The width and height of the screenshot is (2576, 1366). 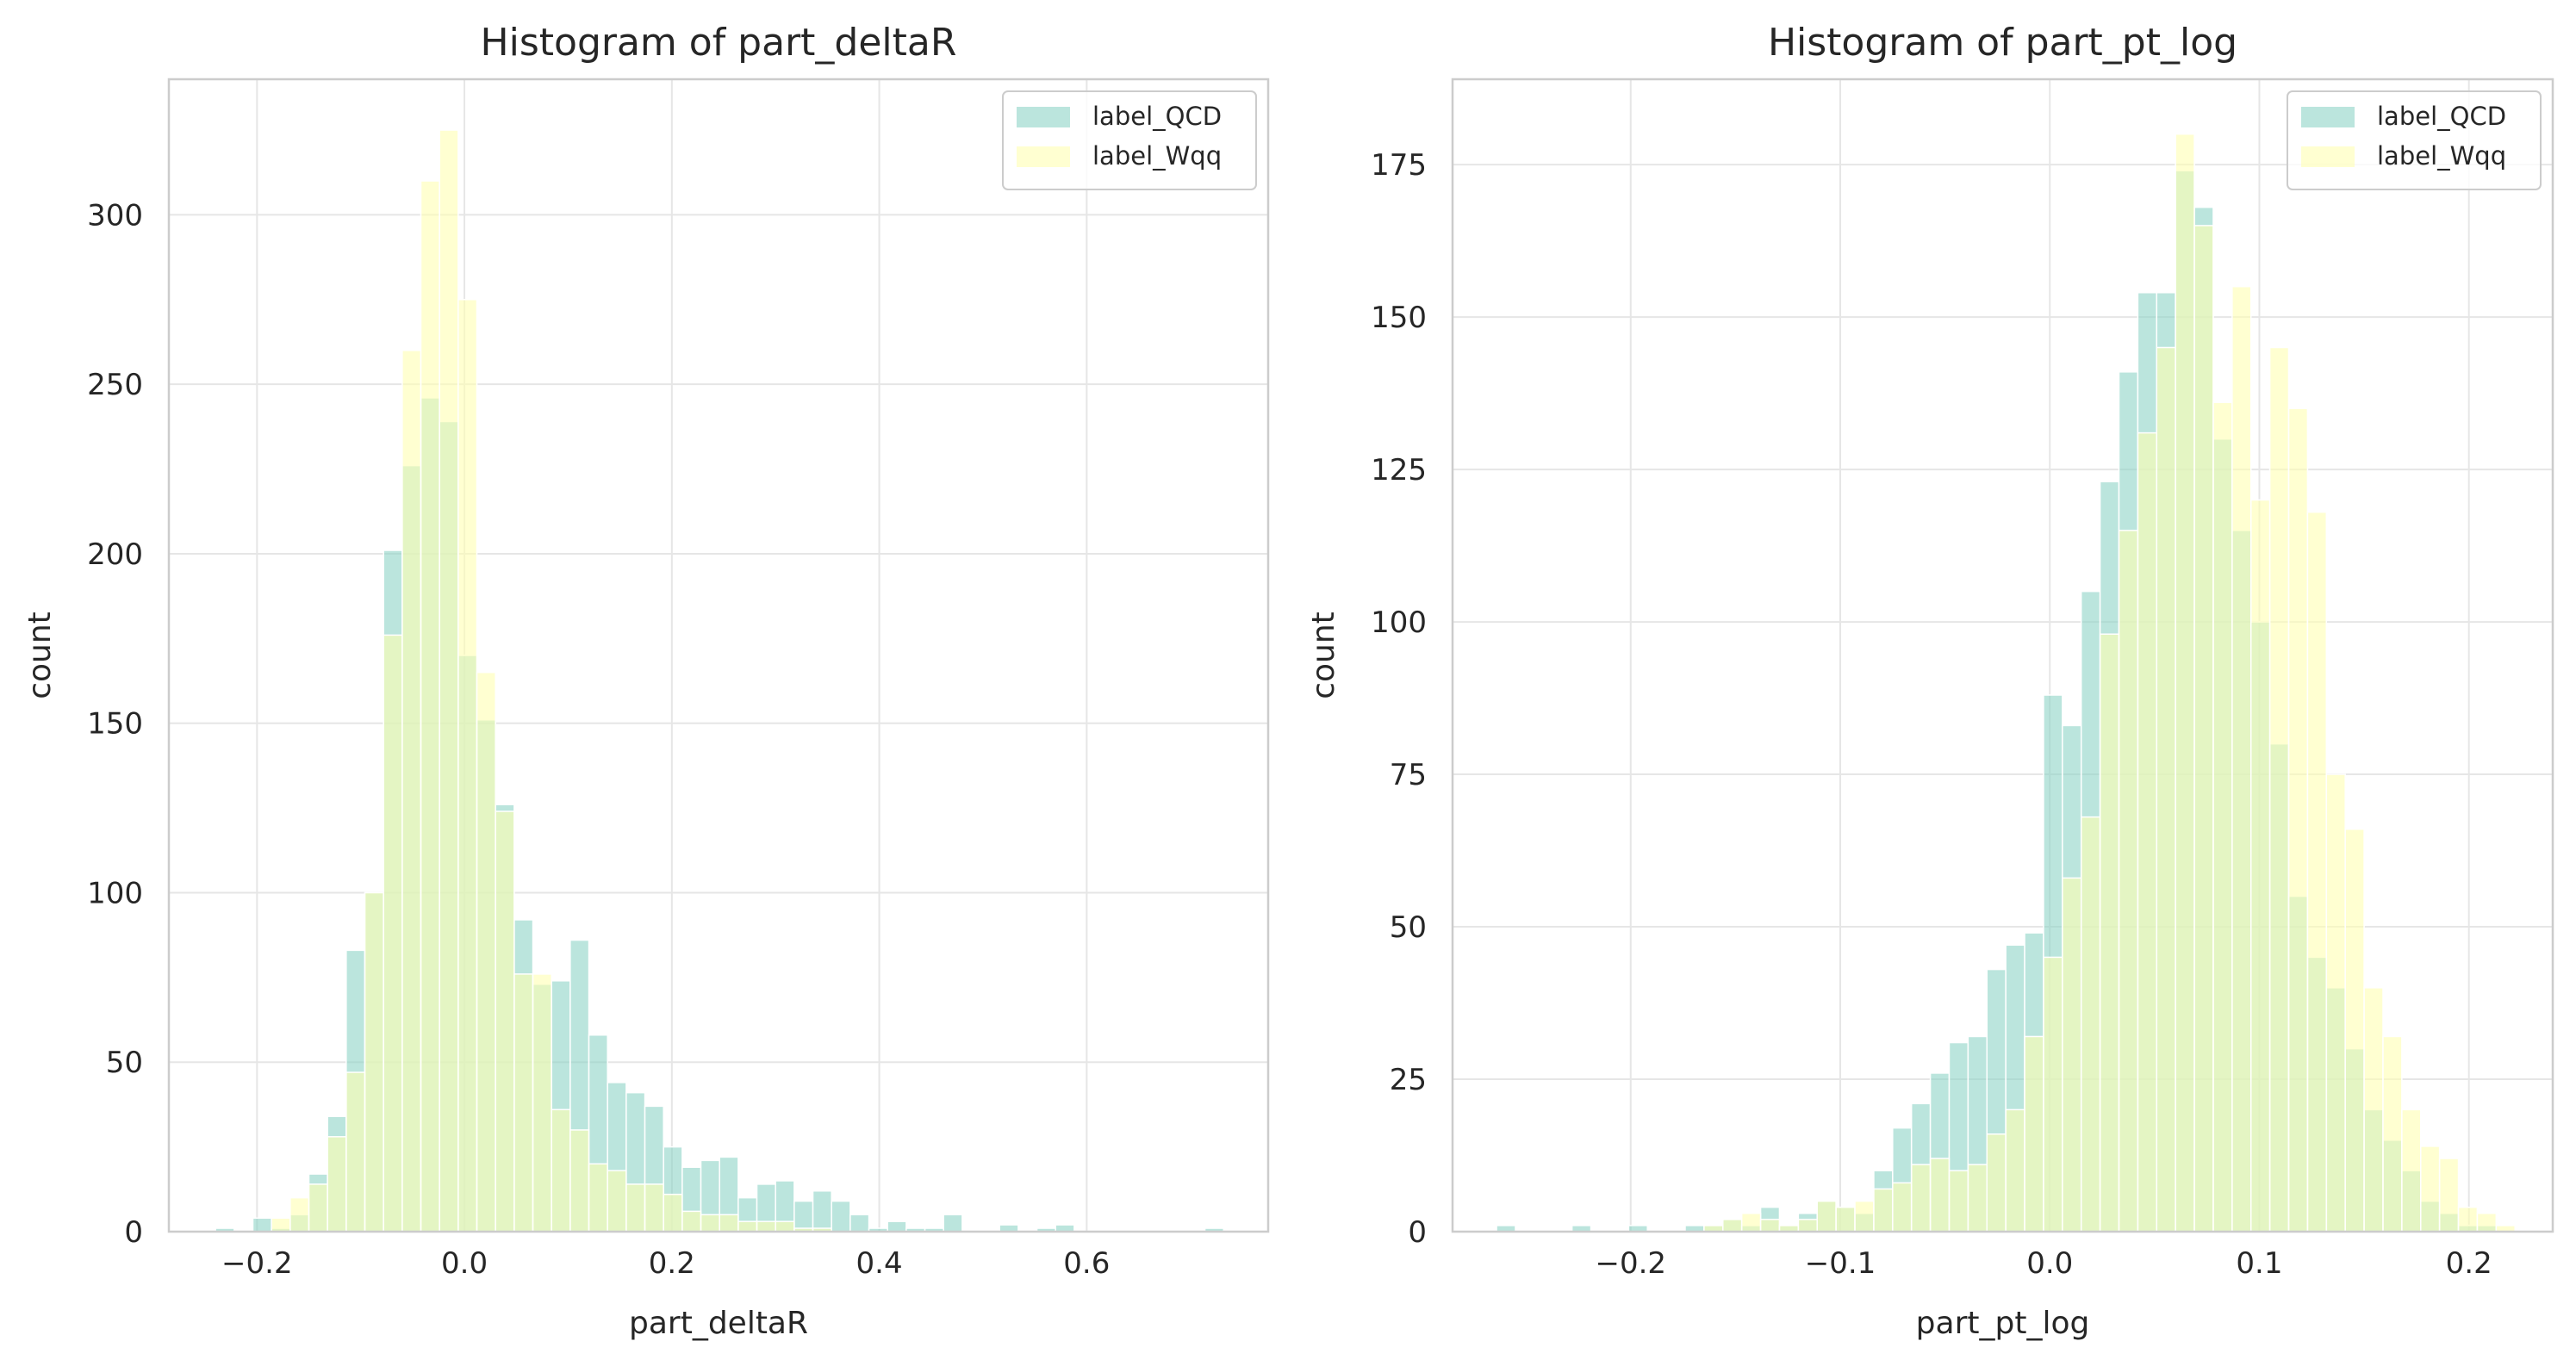 I want to click on x-tick-label: −0.2, so click(x=1631, y=1263).